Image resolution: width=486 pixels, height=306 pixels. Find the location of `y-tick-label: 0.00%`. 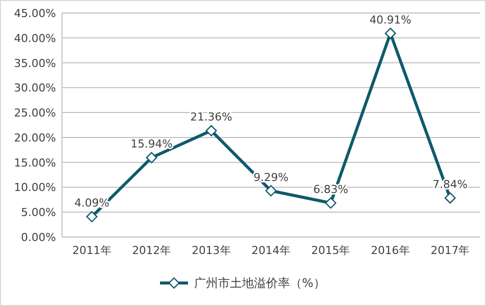

y-tick-label: 0.00% is located at coordinates (38, 237).